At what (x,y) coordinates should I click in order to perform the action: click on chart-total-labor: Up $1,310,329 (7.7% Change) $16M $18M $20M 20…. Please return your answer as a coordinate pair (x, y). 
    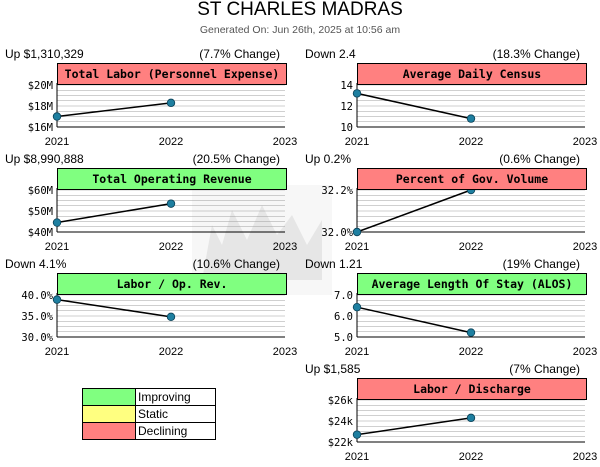
    Looking at the image, I should click on (150, 99).